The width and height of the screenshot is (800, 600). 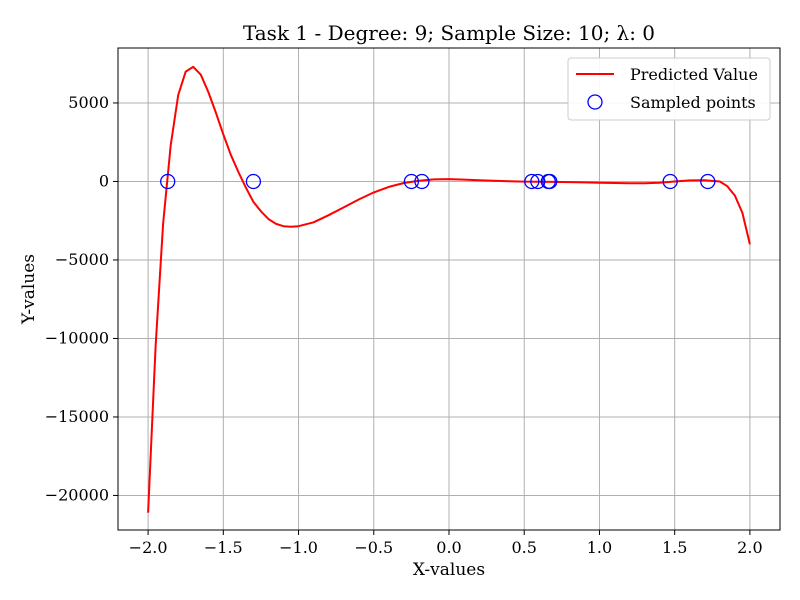 What do you see at coordinates (29, 289) in the screenshot?
I see `y-axis-label: Y-values` at bounding box center [29, 289].